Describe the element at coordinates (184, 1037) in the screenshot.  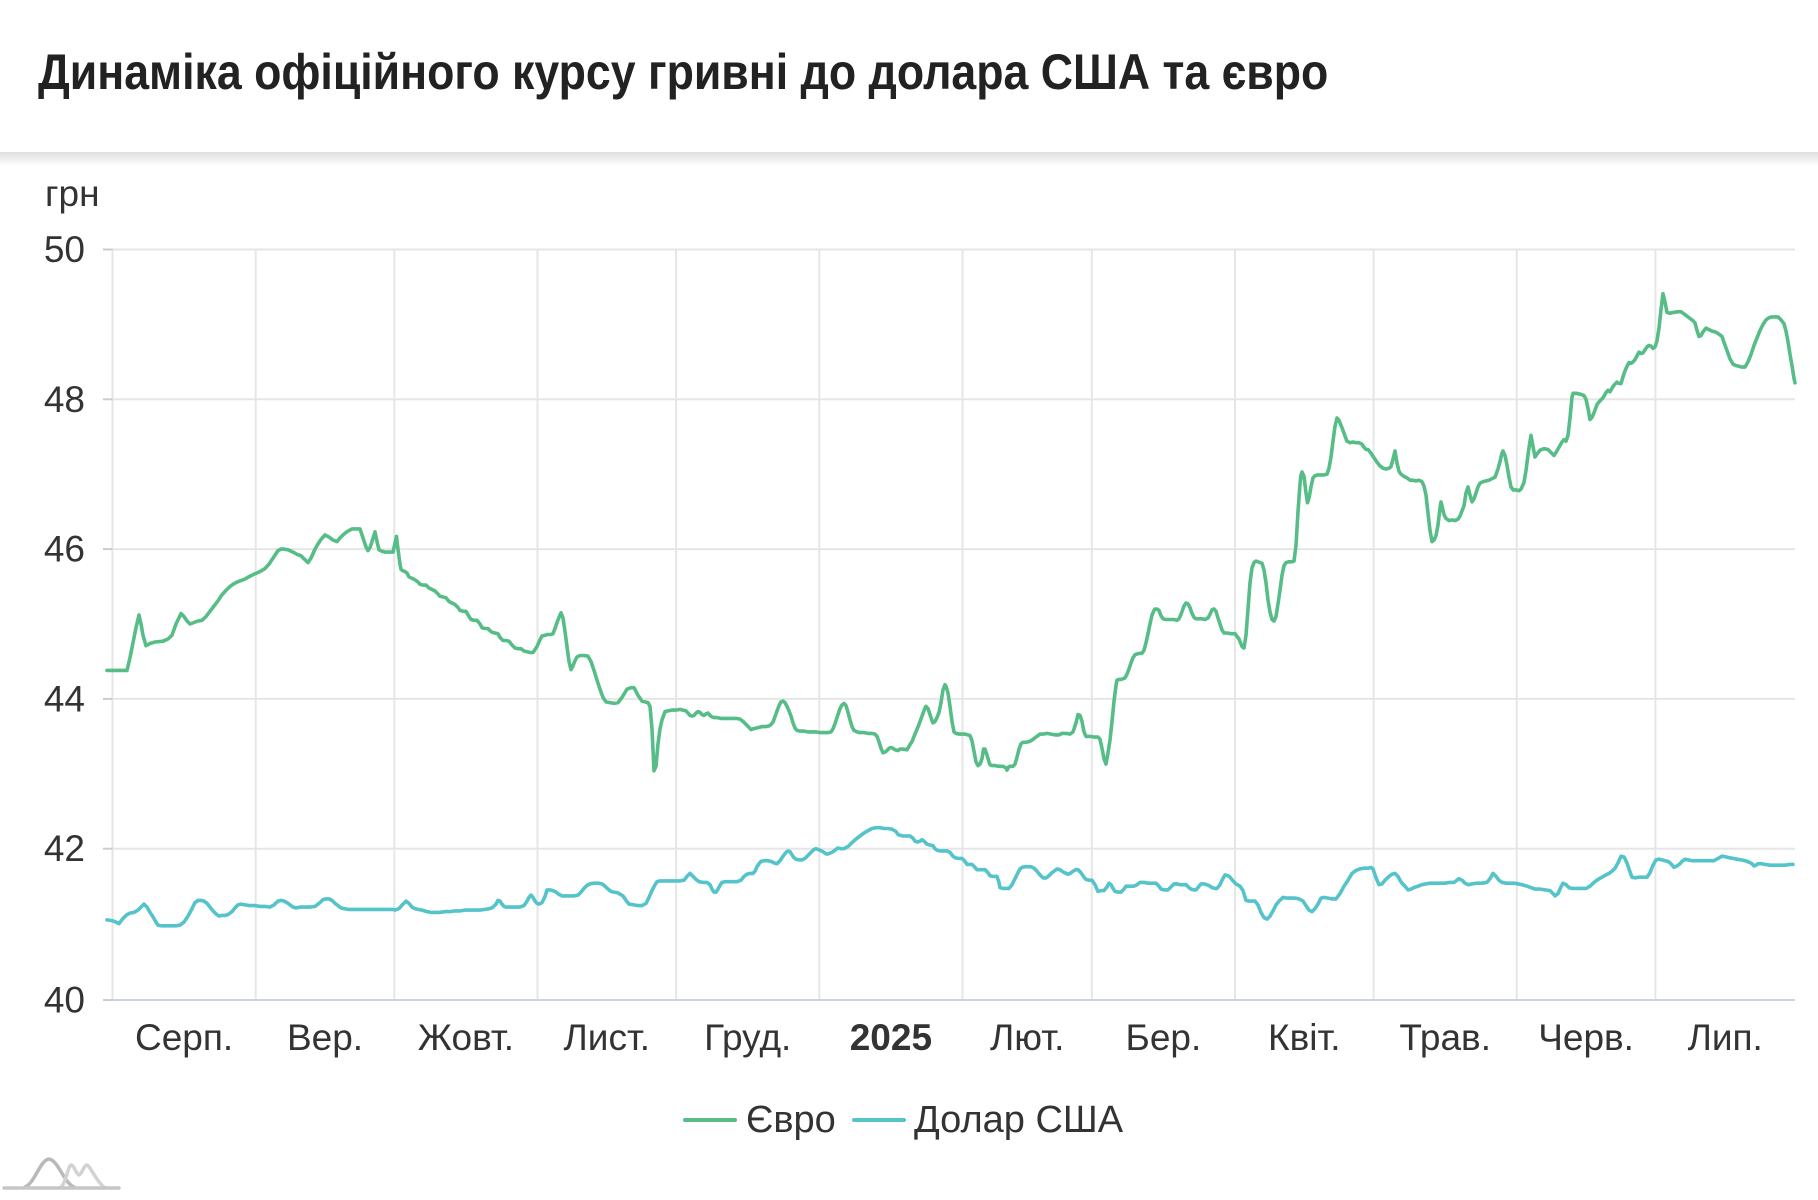
I see `svg-text: Серп.` at that location.